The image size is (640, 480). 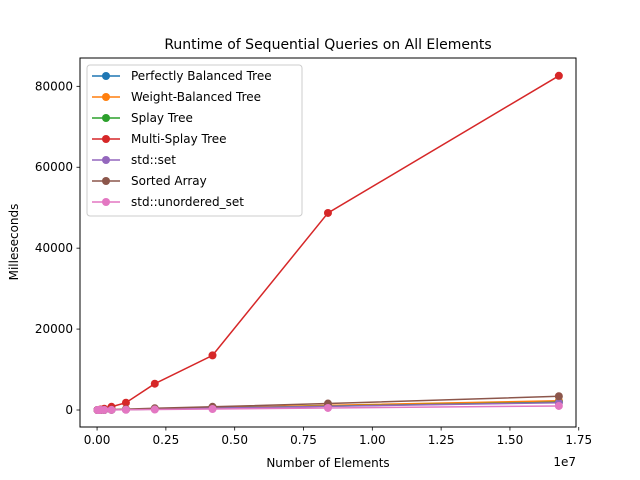 I want to click on y-axis: 0 20000 40000 60000 80000, so click(x=57, y=248).